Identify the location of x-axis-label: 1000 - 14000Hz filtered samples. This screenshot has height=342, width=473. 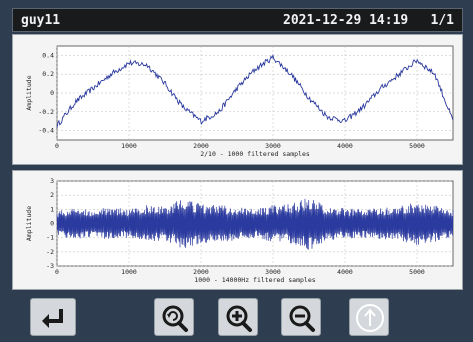
(254, 280).